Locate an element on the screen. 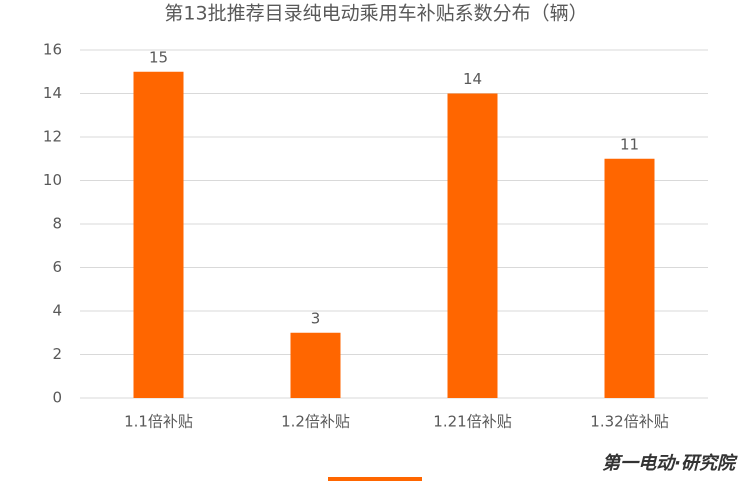 The height and width of the screenshot is (481, 753). chart-title: 第13批推荐目录纯电动乘用车补贴系数分布（辆） is located at coordinates (375, 14).